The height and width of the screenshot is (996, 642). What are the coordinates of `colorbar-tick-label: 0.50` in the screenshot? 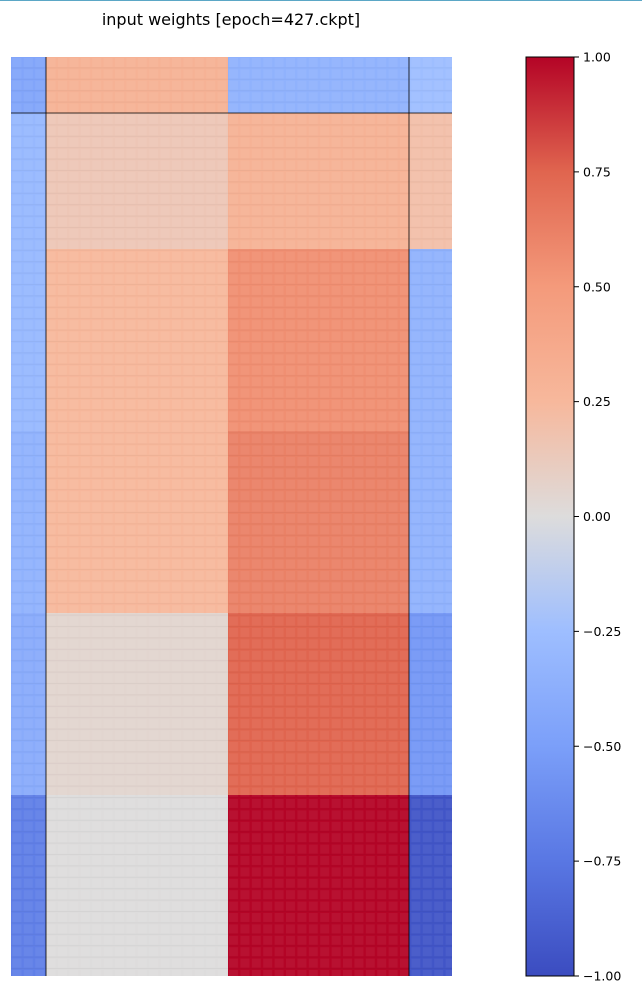 It's located at (597, 286).